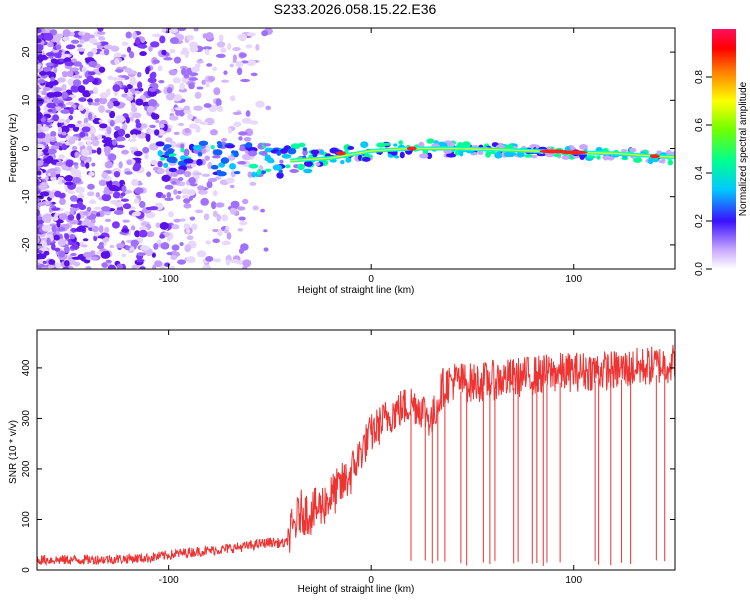  I want to click on colorbar-tick-label: 0.8, so click(699, 77).